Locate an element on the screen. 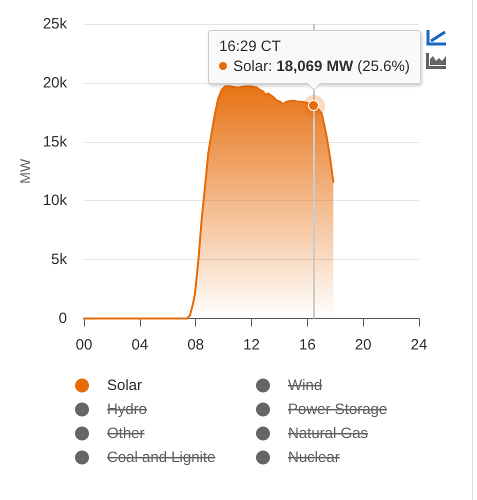 The image size is (477, 500). x-tick-label: 12 is located at coordinates (251, 345).